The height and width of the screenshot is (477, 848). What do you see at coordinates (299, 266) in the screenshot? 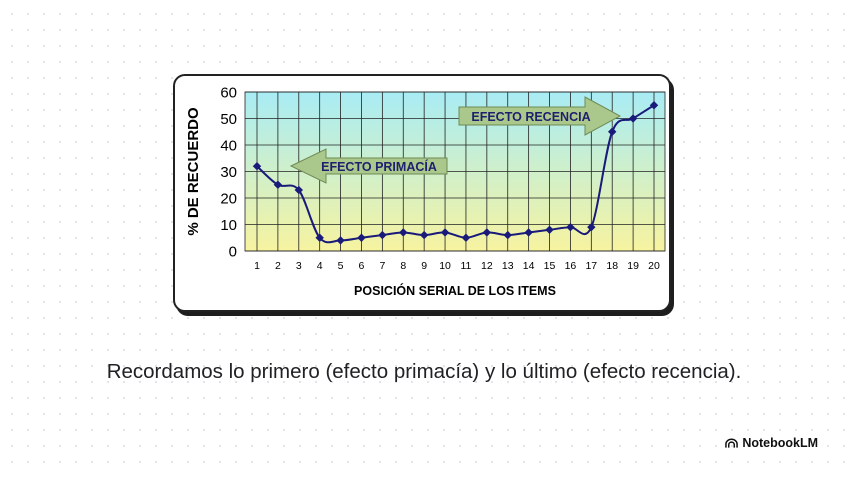
I see `x-tick-label: 3` at bounding box center [299, 266].